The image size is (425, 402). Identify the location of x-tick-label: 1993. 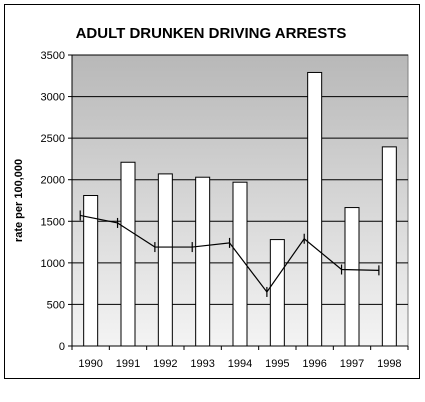
(202, 364).